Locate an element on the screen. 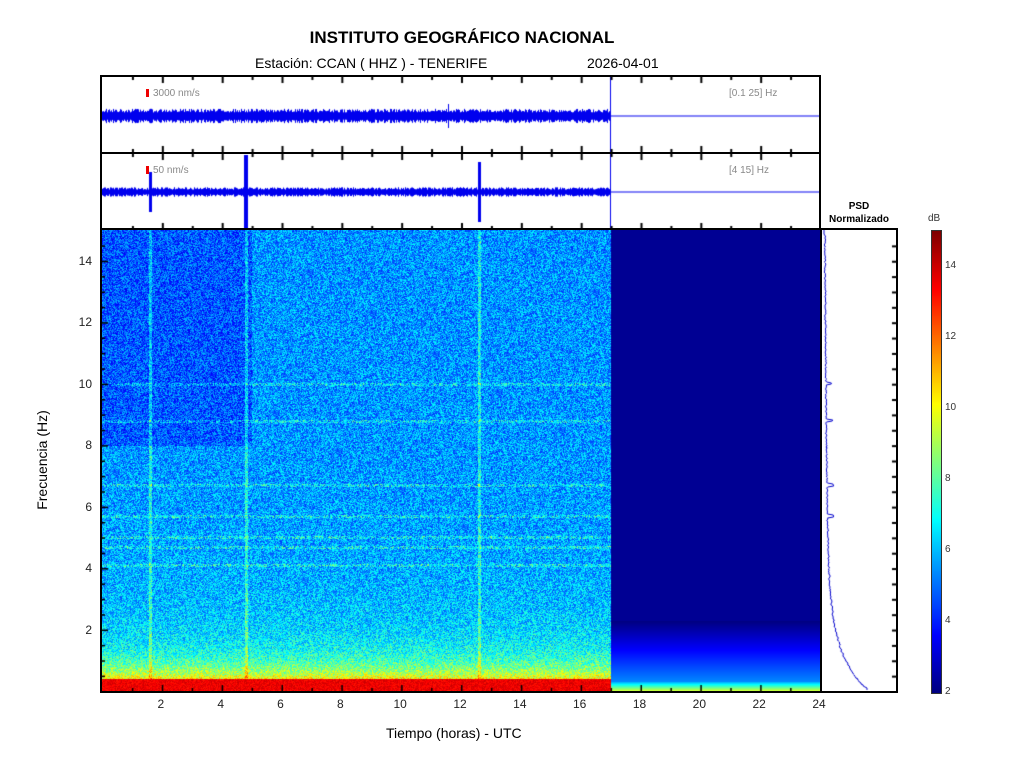 The width and height of the screenshot is (1024, 768). psd-curve is located at coordinates (859, 460).